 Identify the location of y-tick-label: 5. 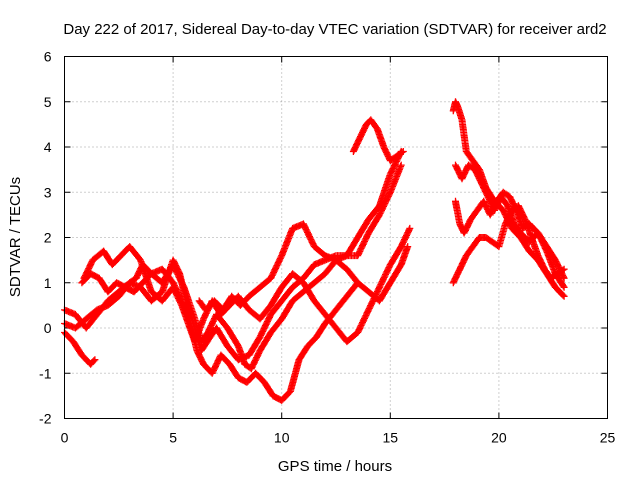
(48, 102).